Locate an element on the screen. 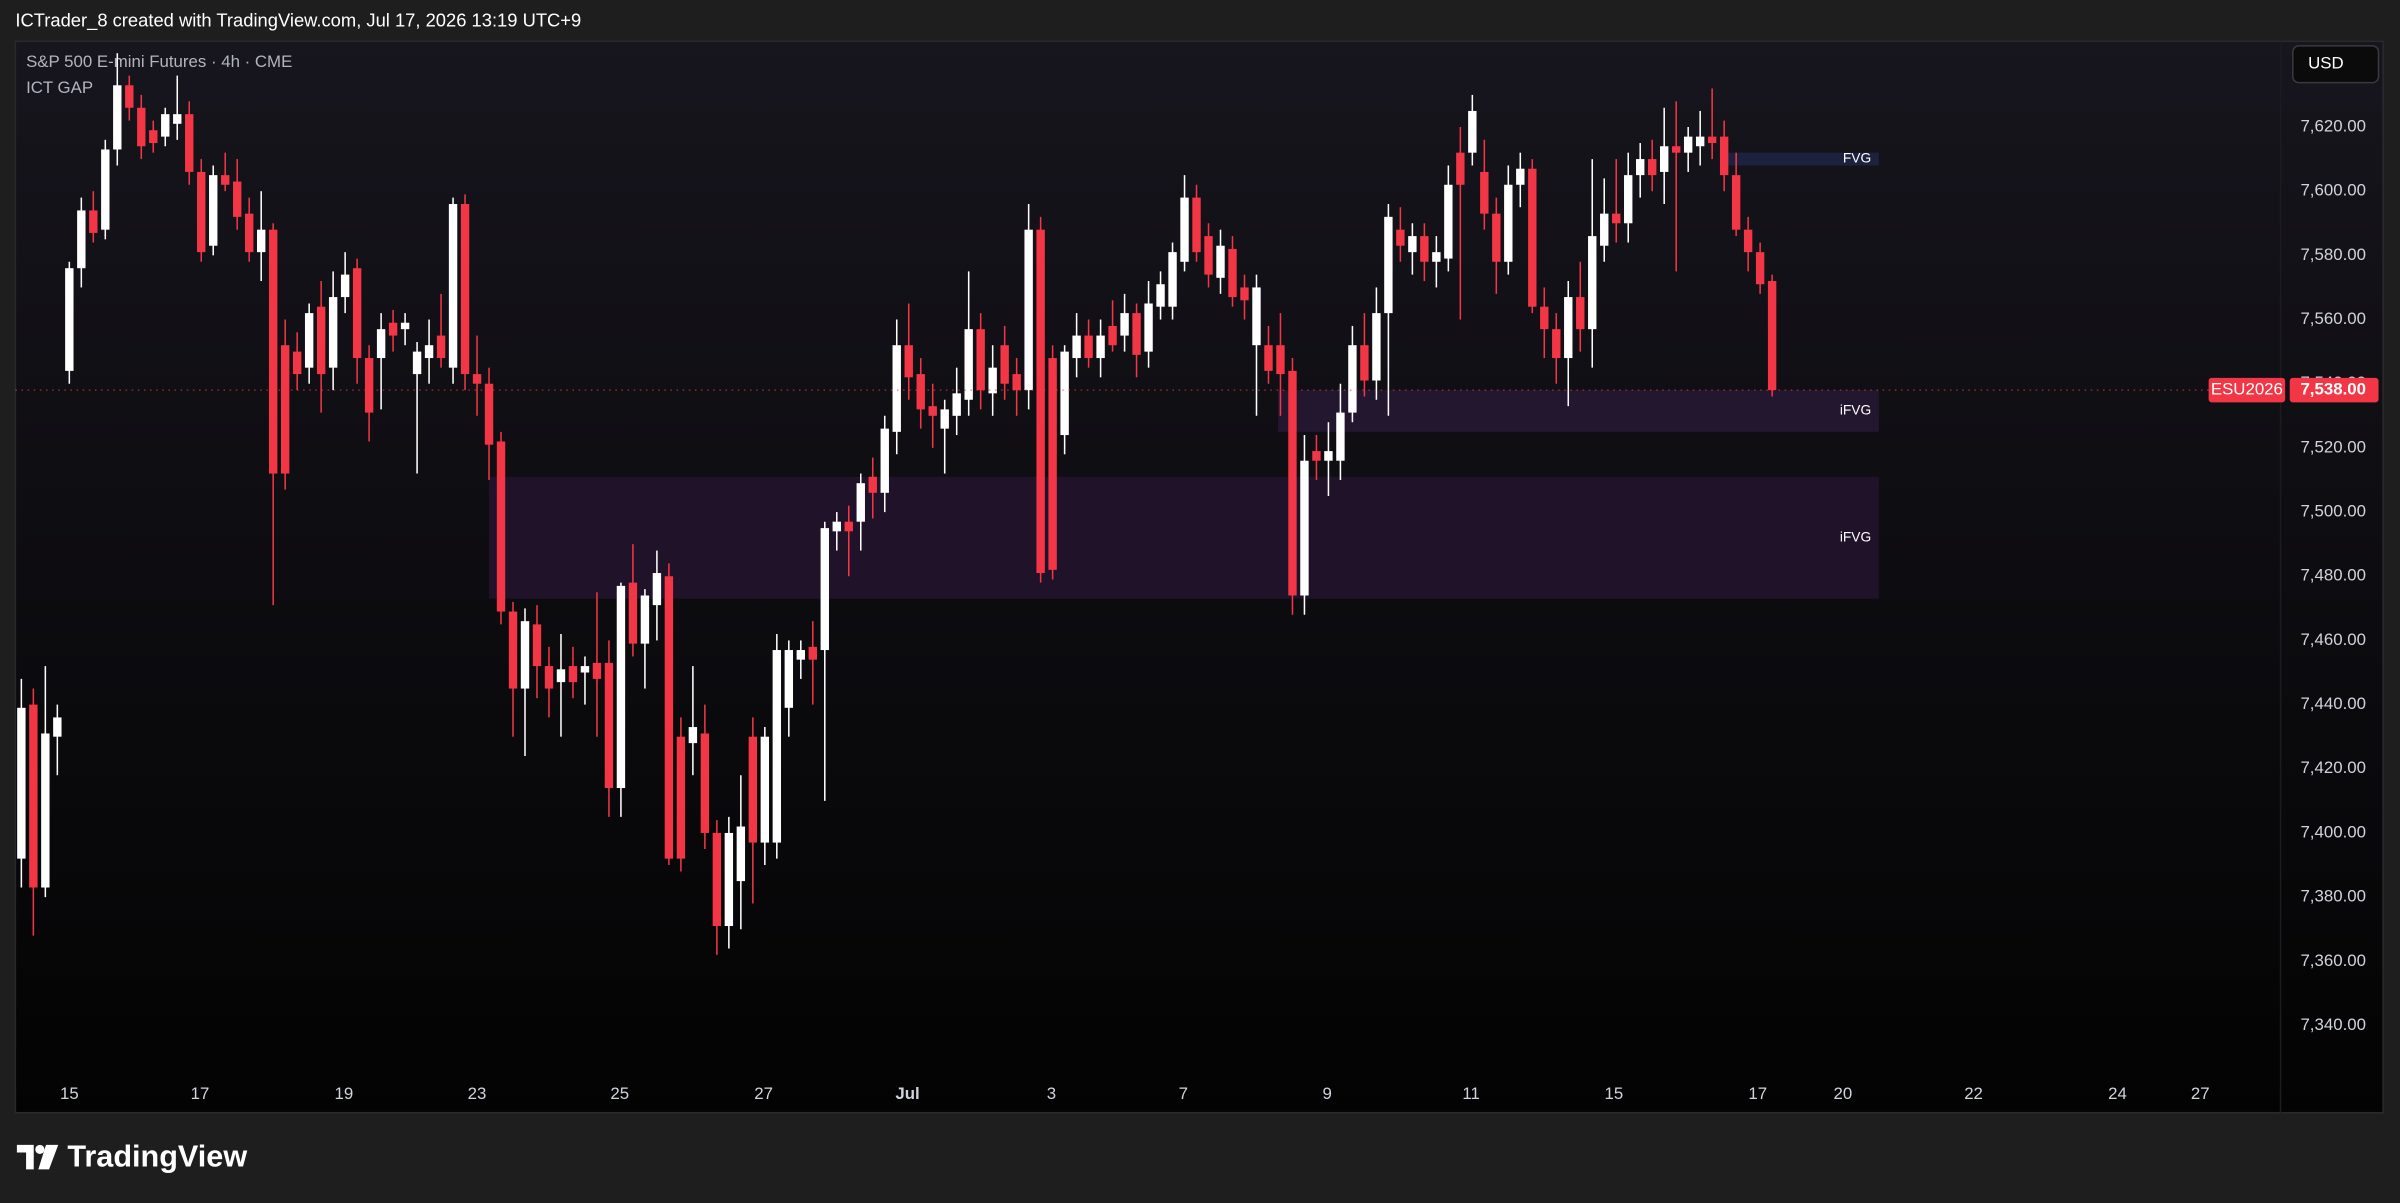  y-tick-label: 7,500.00 is located at coordinates (2333, 511).